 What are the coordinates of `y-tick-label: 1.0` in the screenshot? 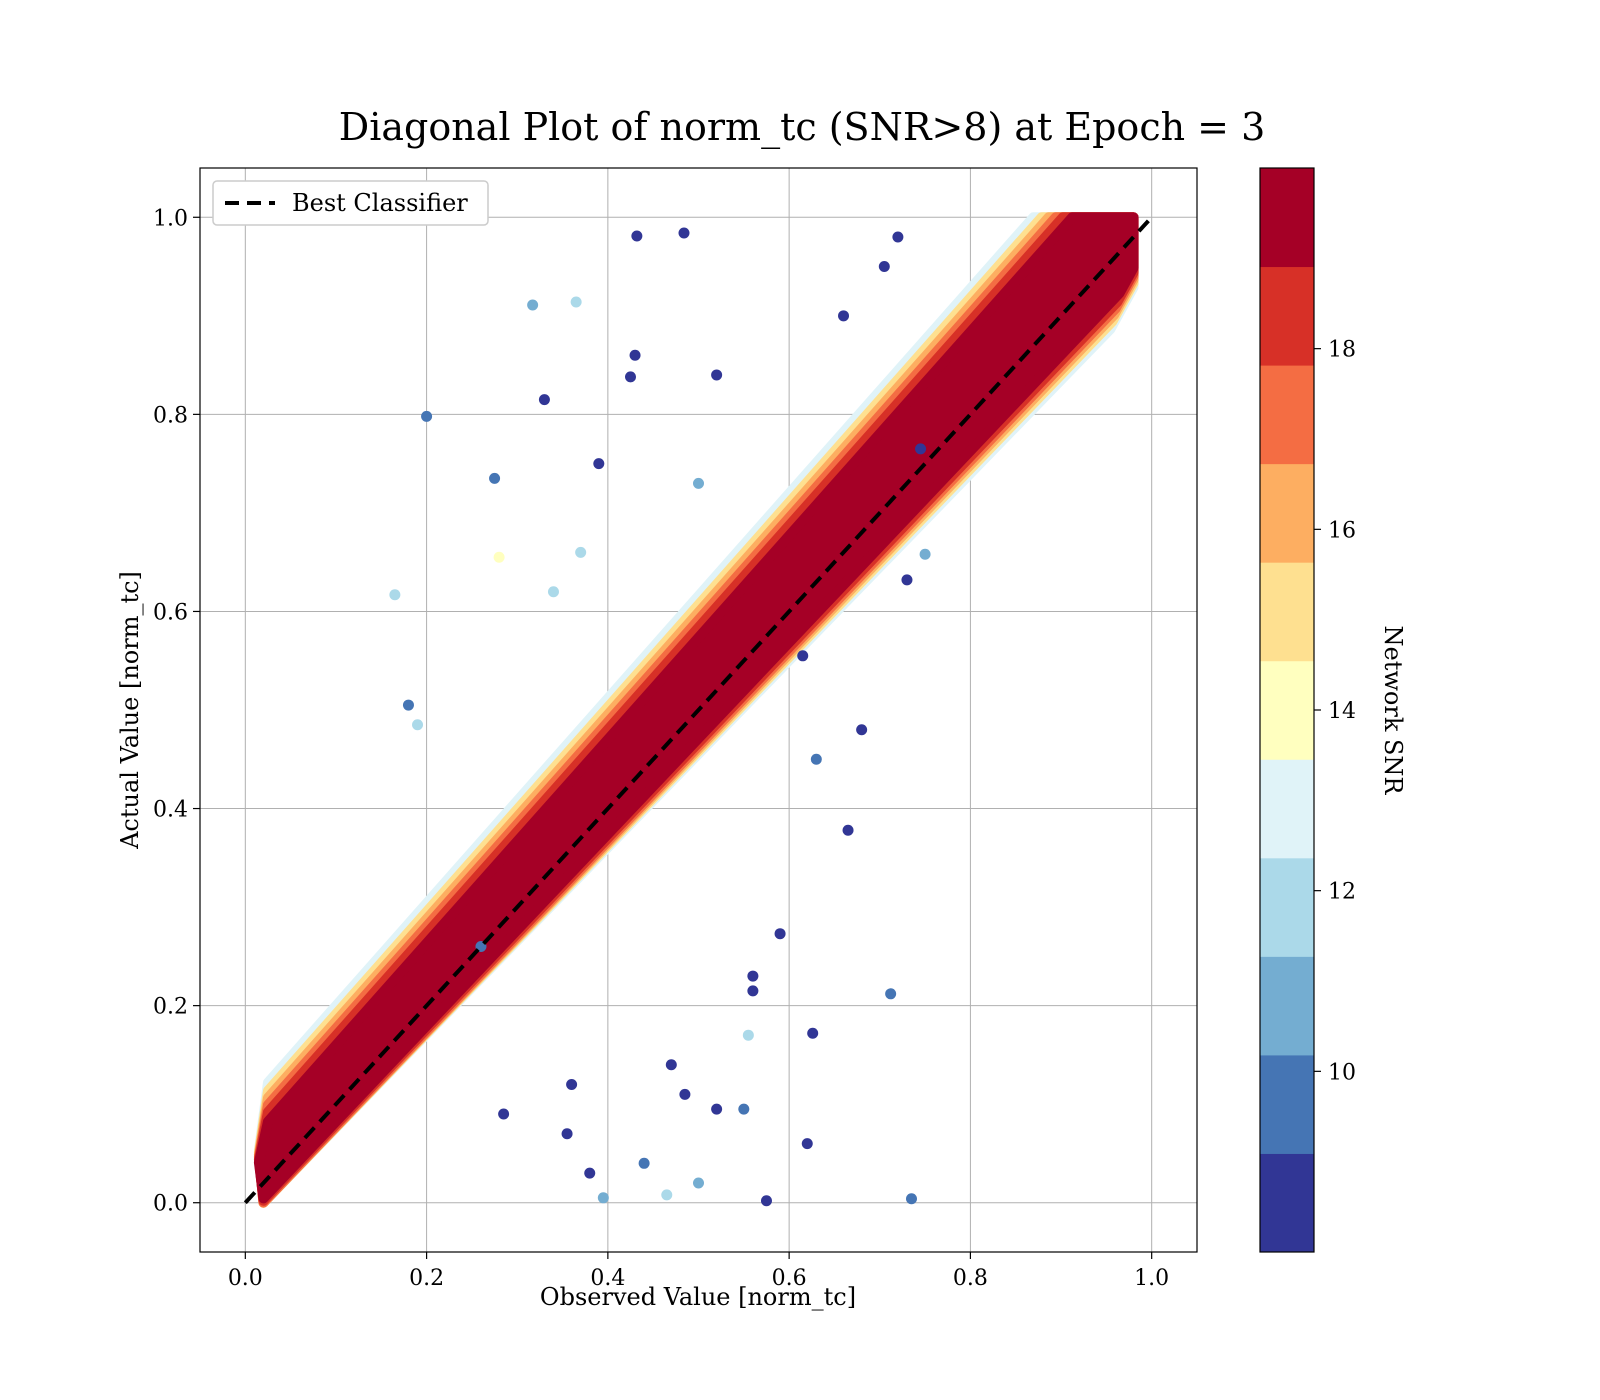 It's located at (170, 218).